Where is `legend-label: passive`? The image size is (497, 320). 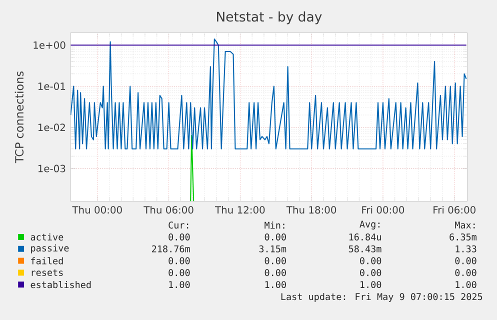 legend-label: passive is located at coordinates (50, 249).